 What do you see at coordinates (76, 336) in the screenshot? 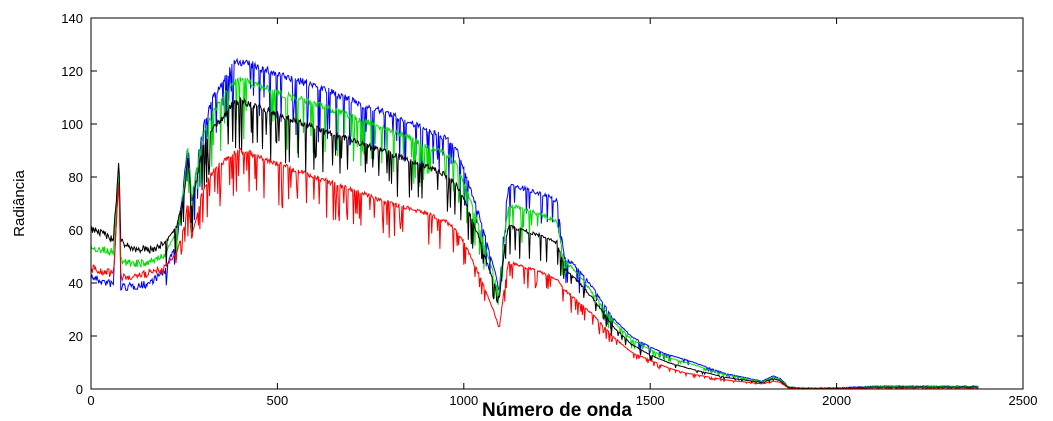
I see `y-tick-label: 20` at bounding box center [76, 336].